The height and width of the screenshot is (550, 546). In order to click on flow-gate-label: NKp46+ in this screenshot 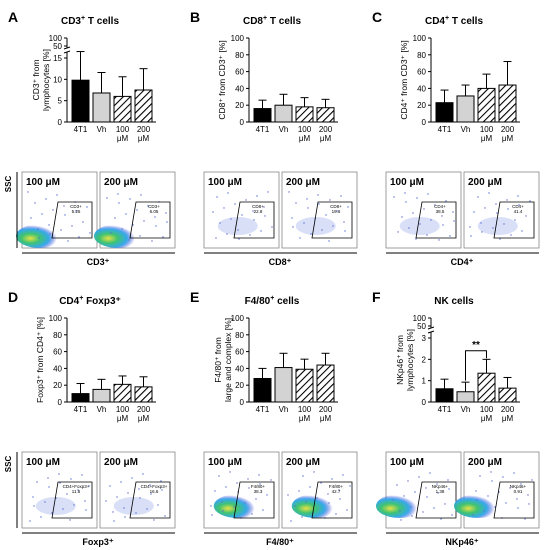, I will do `click(440, 486)`.